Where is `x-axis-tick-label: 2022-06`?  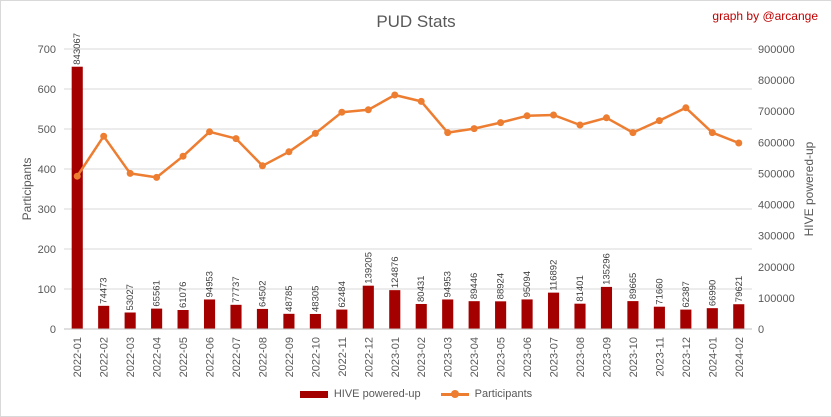
x-axis-tick-label: 2022-06 is located at coordinates (211, 357).